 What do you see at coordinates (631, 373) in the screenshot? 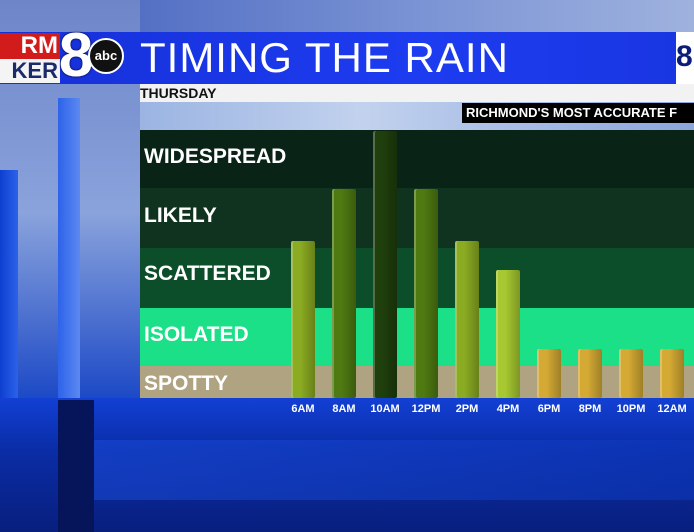
I see `bar-10pm` at bounding box center [631, 373].